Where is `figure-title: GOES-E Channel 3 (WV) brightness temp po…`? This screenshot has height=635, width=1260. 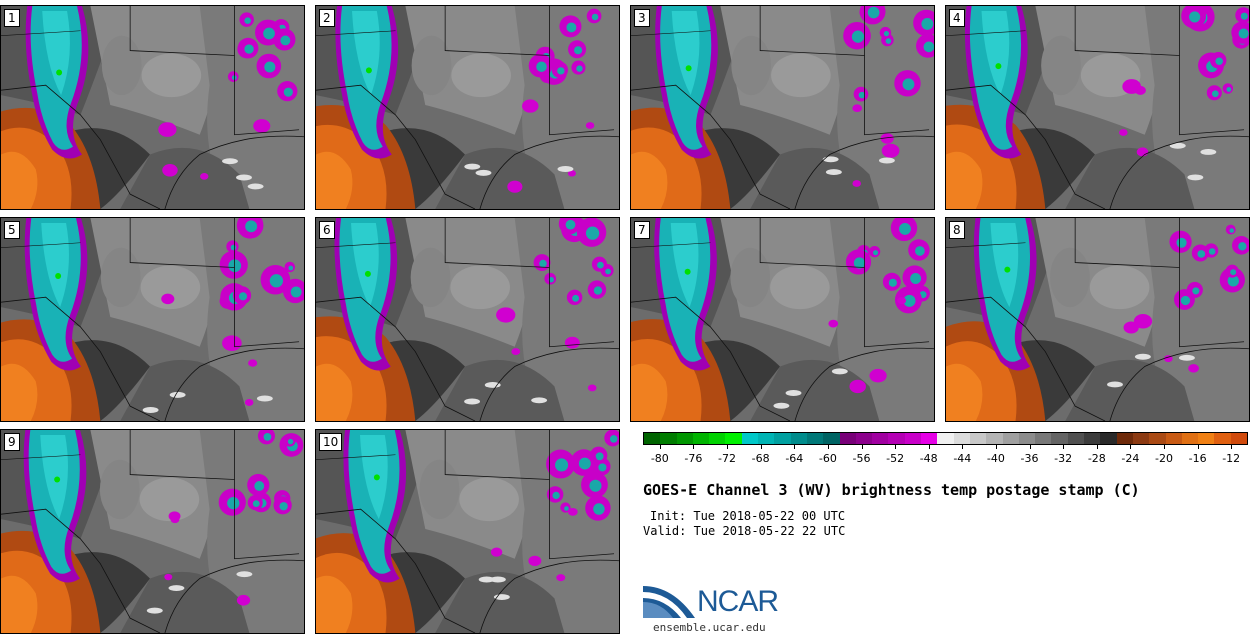 figure-title: GOES-E Channel 3 (WV) brightness temp po… is located at coordinates (891, 490).